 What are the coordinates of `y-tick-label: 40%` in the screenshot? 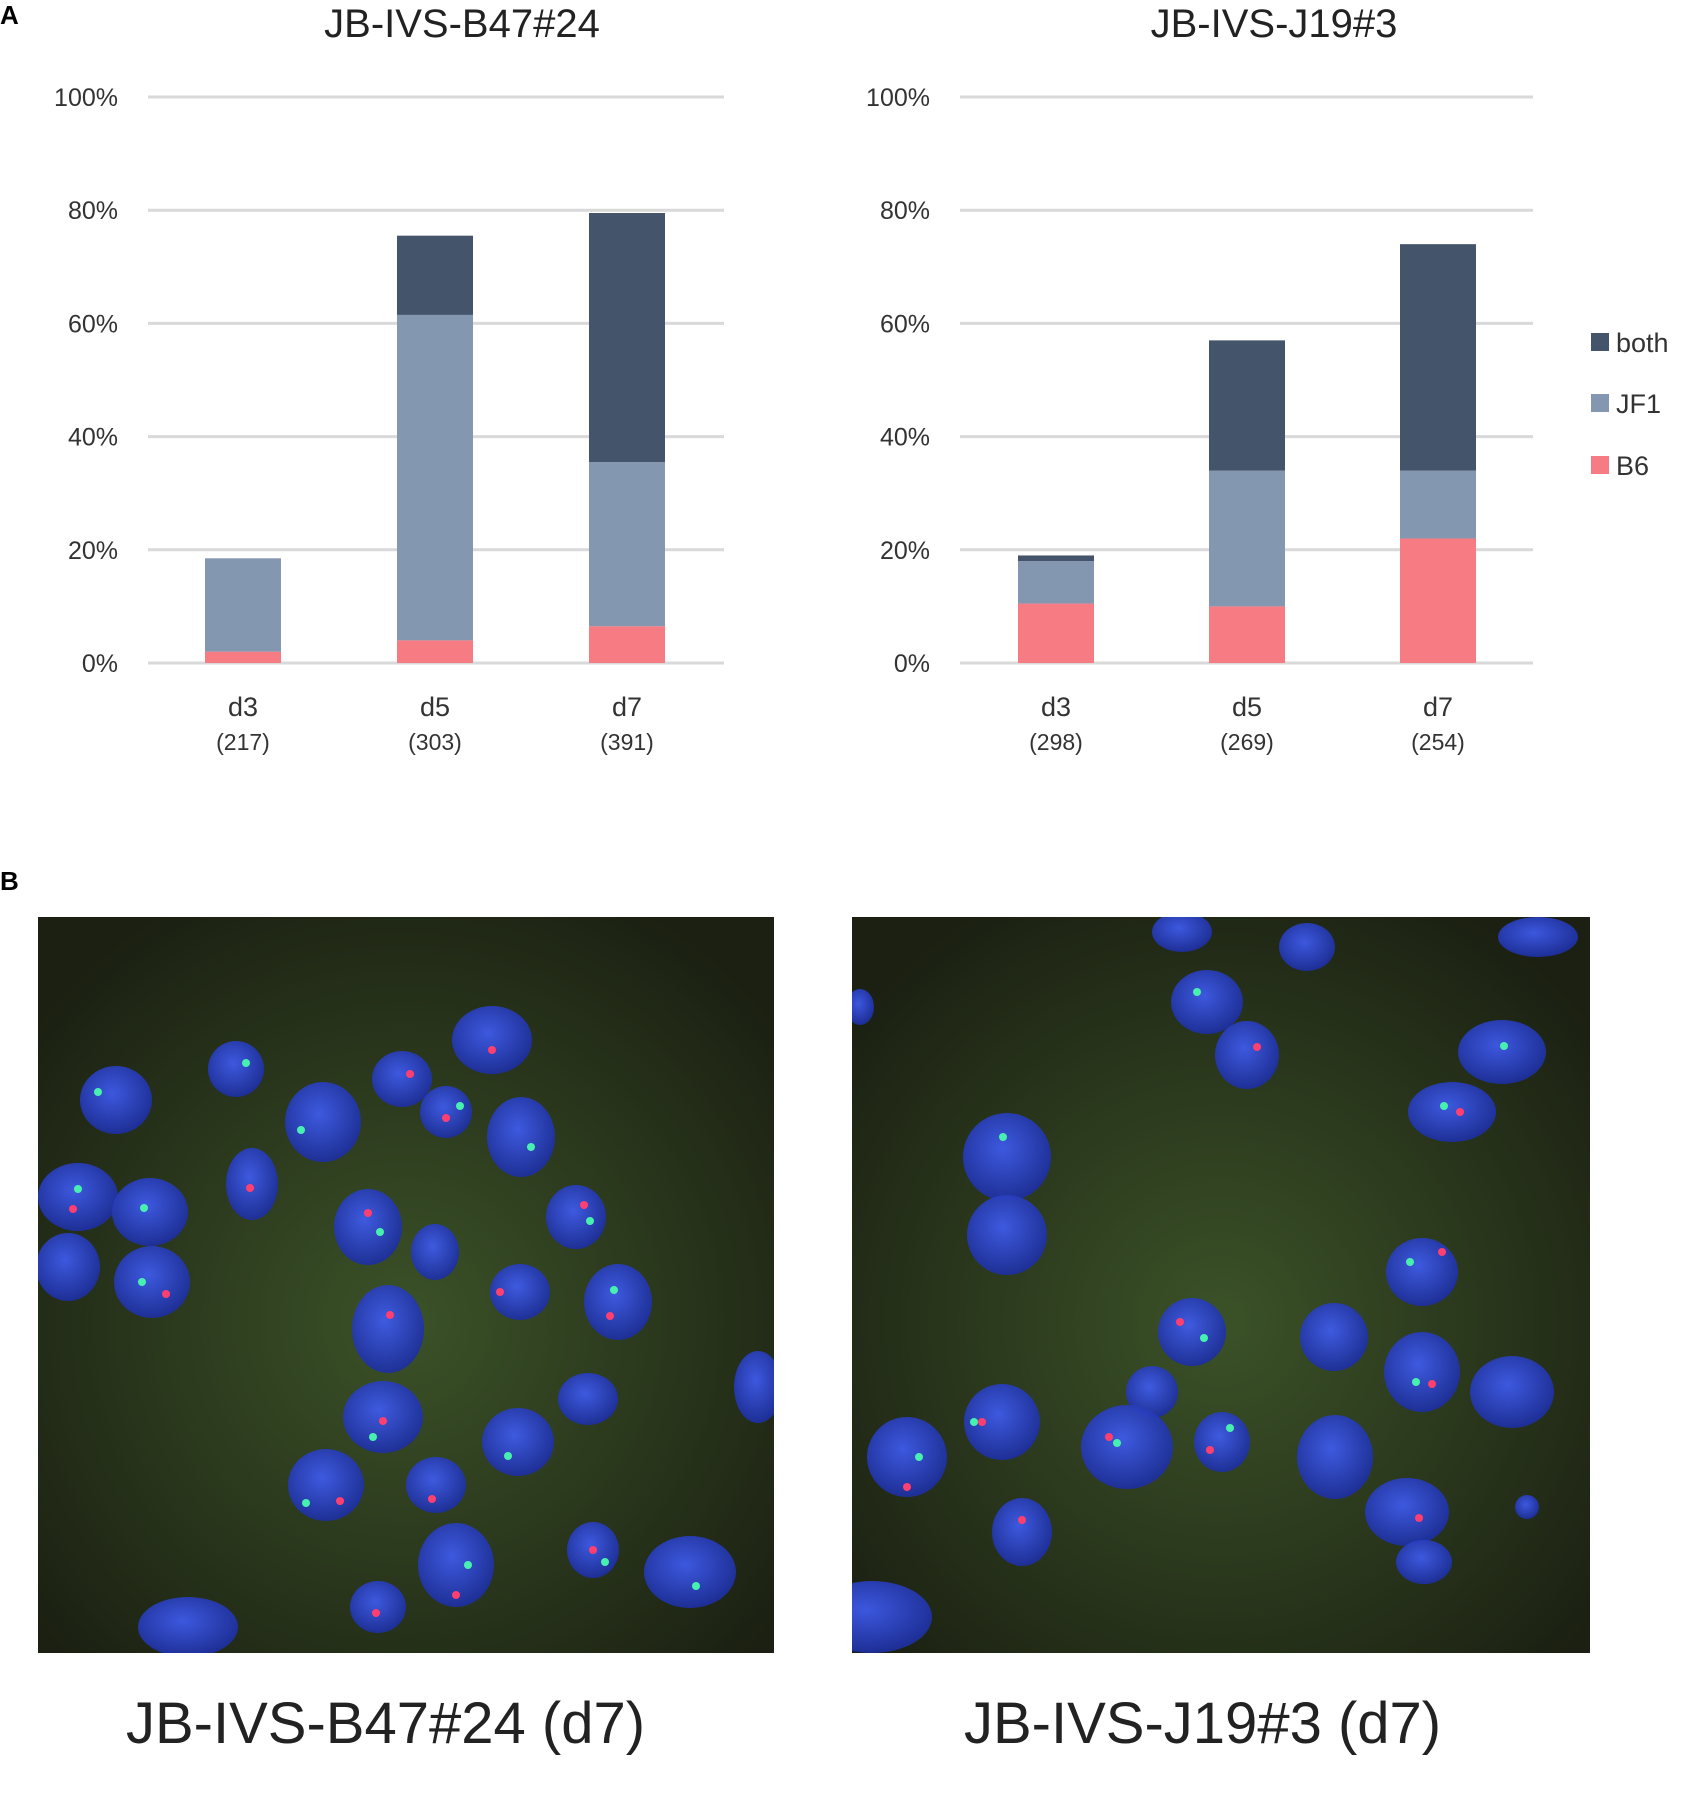 It's located at (93, 438).